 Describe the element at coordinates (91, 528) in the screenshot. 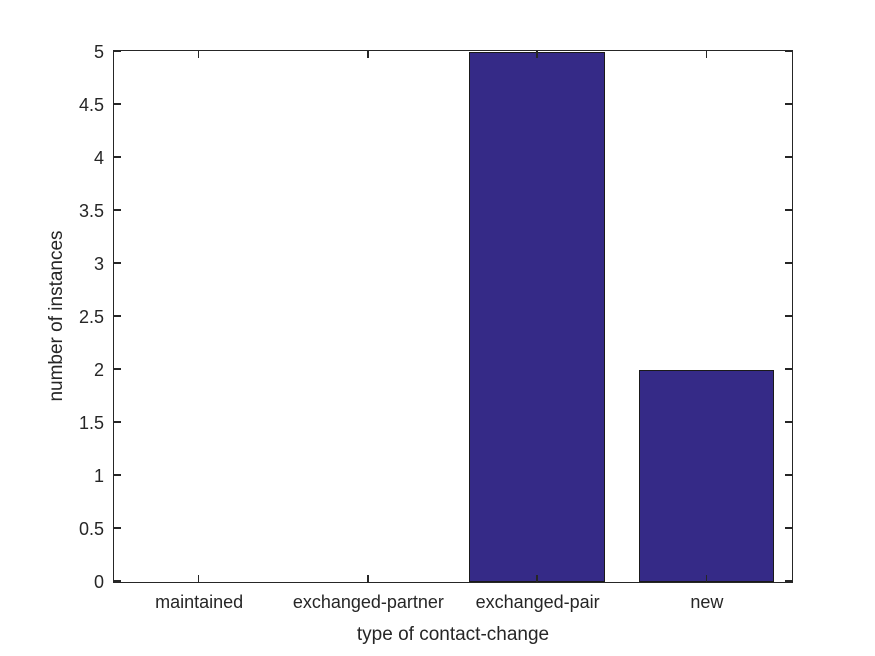

I see `y-tick-label-0.5: 0.5` at that location.